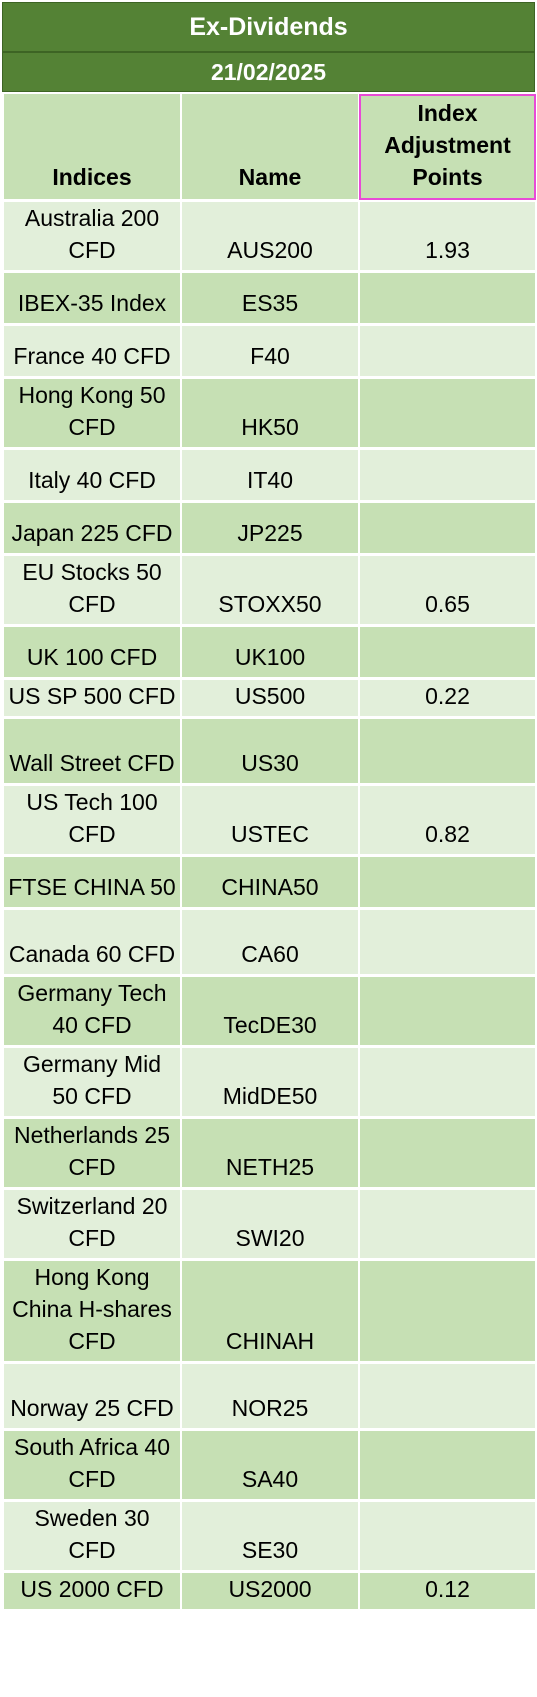  I want to click on cell-index: US 2000 CFD, so click(92, 1591).